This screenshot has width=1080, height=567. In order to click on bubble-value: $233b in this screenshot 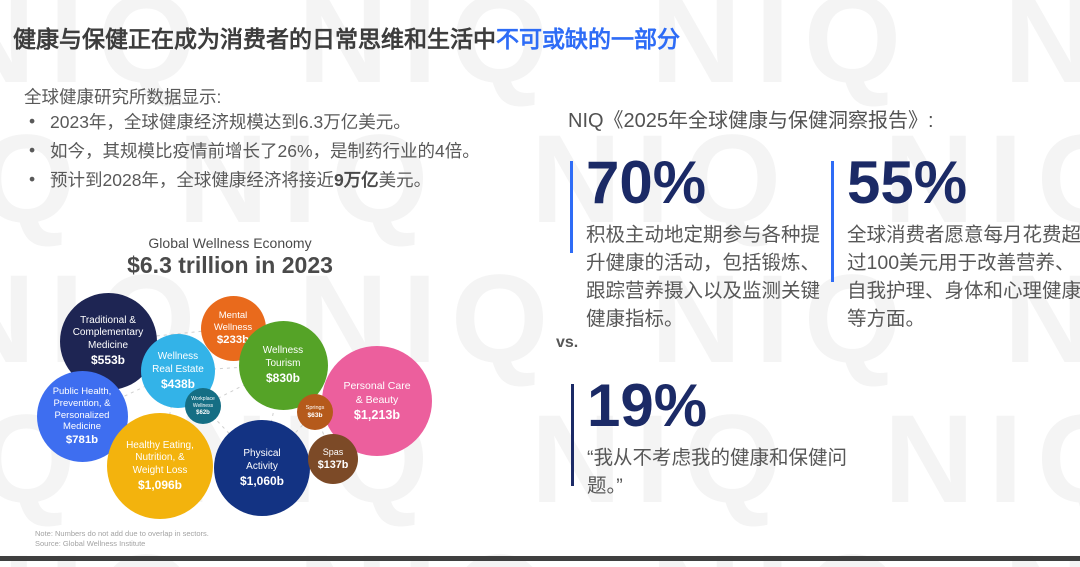, I will do `click(233, 340)`.